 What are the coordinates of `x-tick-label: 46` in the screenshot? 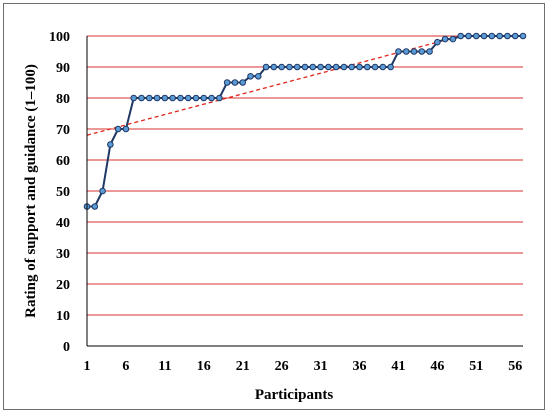 It's located at (437, 366).